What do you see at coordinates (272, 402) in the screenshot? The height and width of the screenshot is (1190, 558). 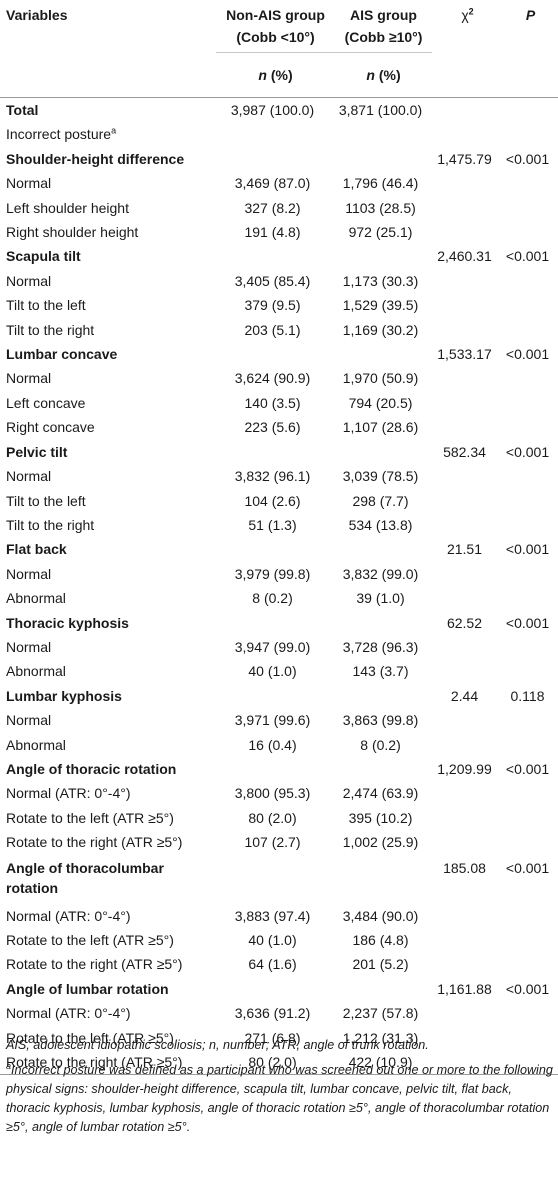 I see `non-ais-value: 140 (3.5)` at bounding box center [272, 402].